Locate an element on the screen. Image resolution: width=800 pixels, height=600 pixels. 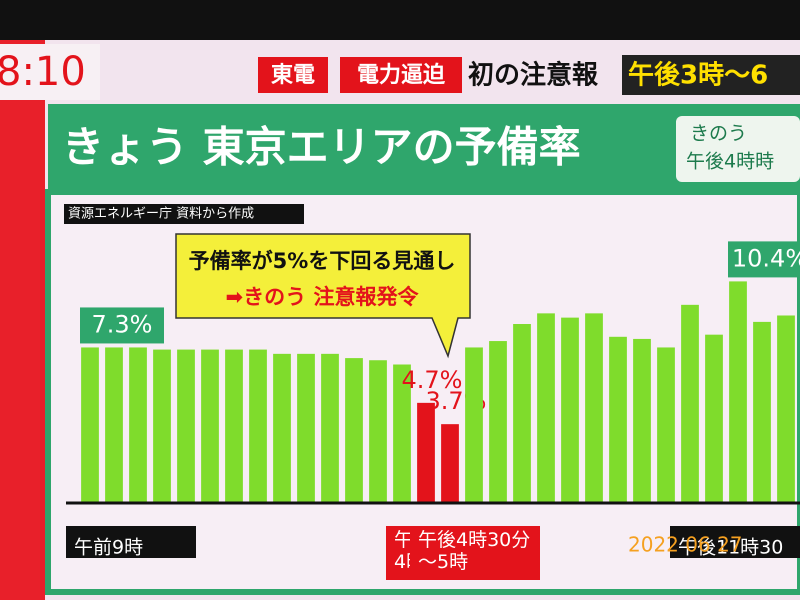
chart-title: きょう 東京エリアの予備率 is located at coordinates (321, 147).